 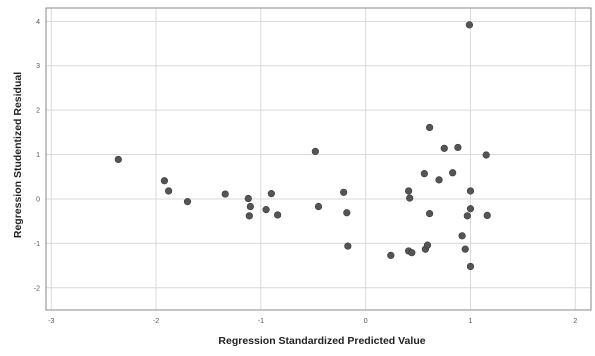 I want to click on x-tick-label: -1, so click(x=261, y=321).